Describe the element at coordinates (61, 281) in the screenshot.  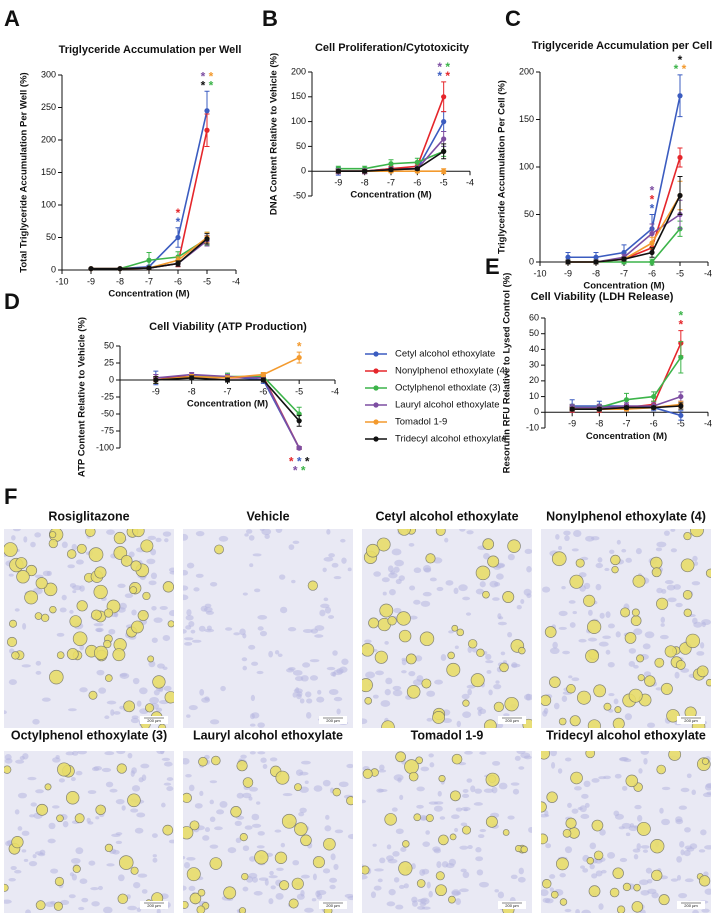
I see `x-tick-label: -10` at that location.